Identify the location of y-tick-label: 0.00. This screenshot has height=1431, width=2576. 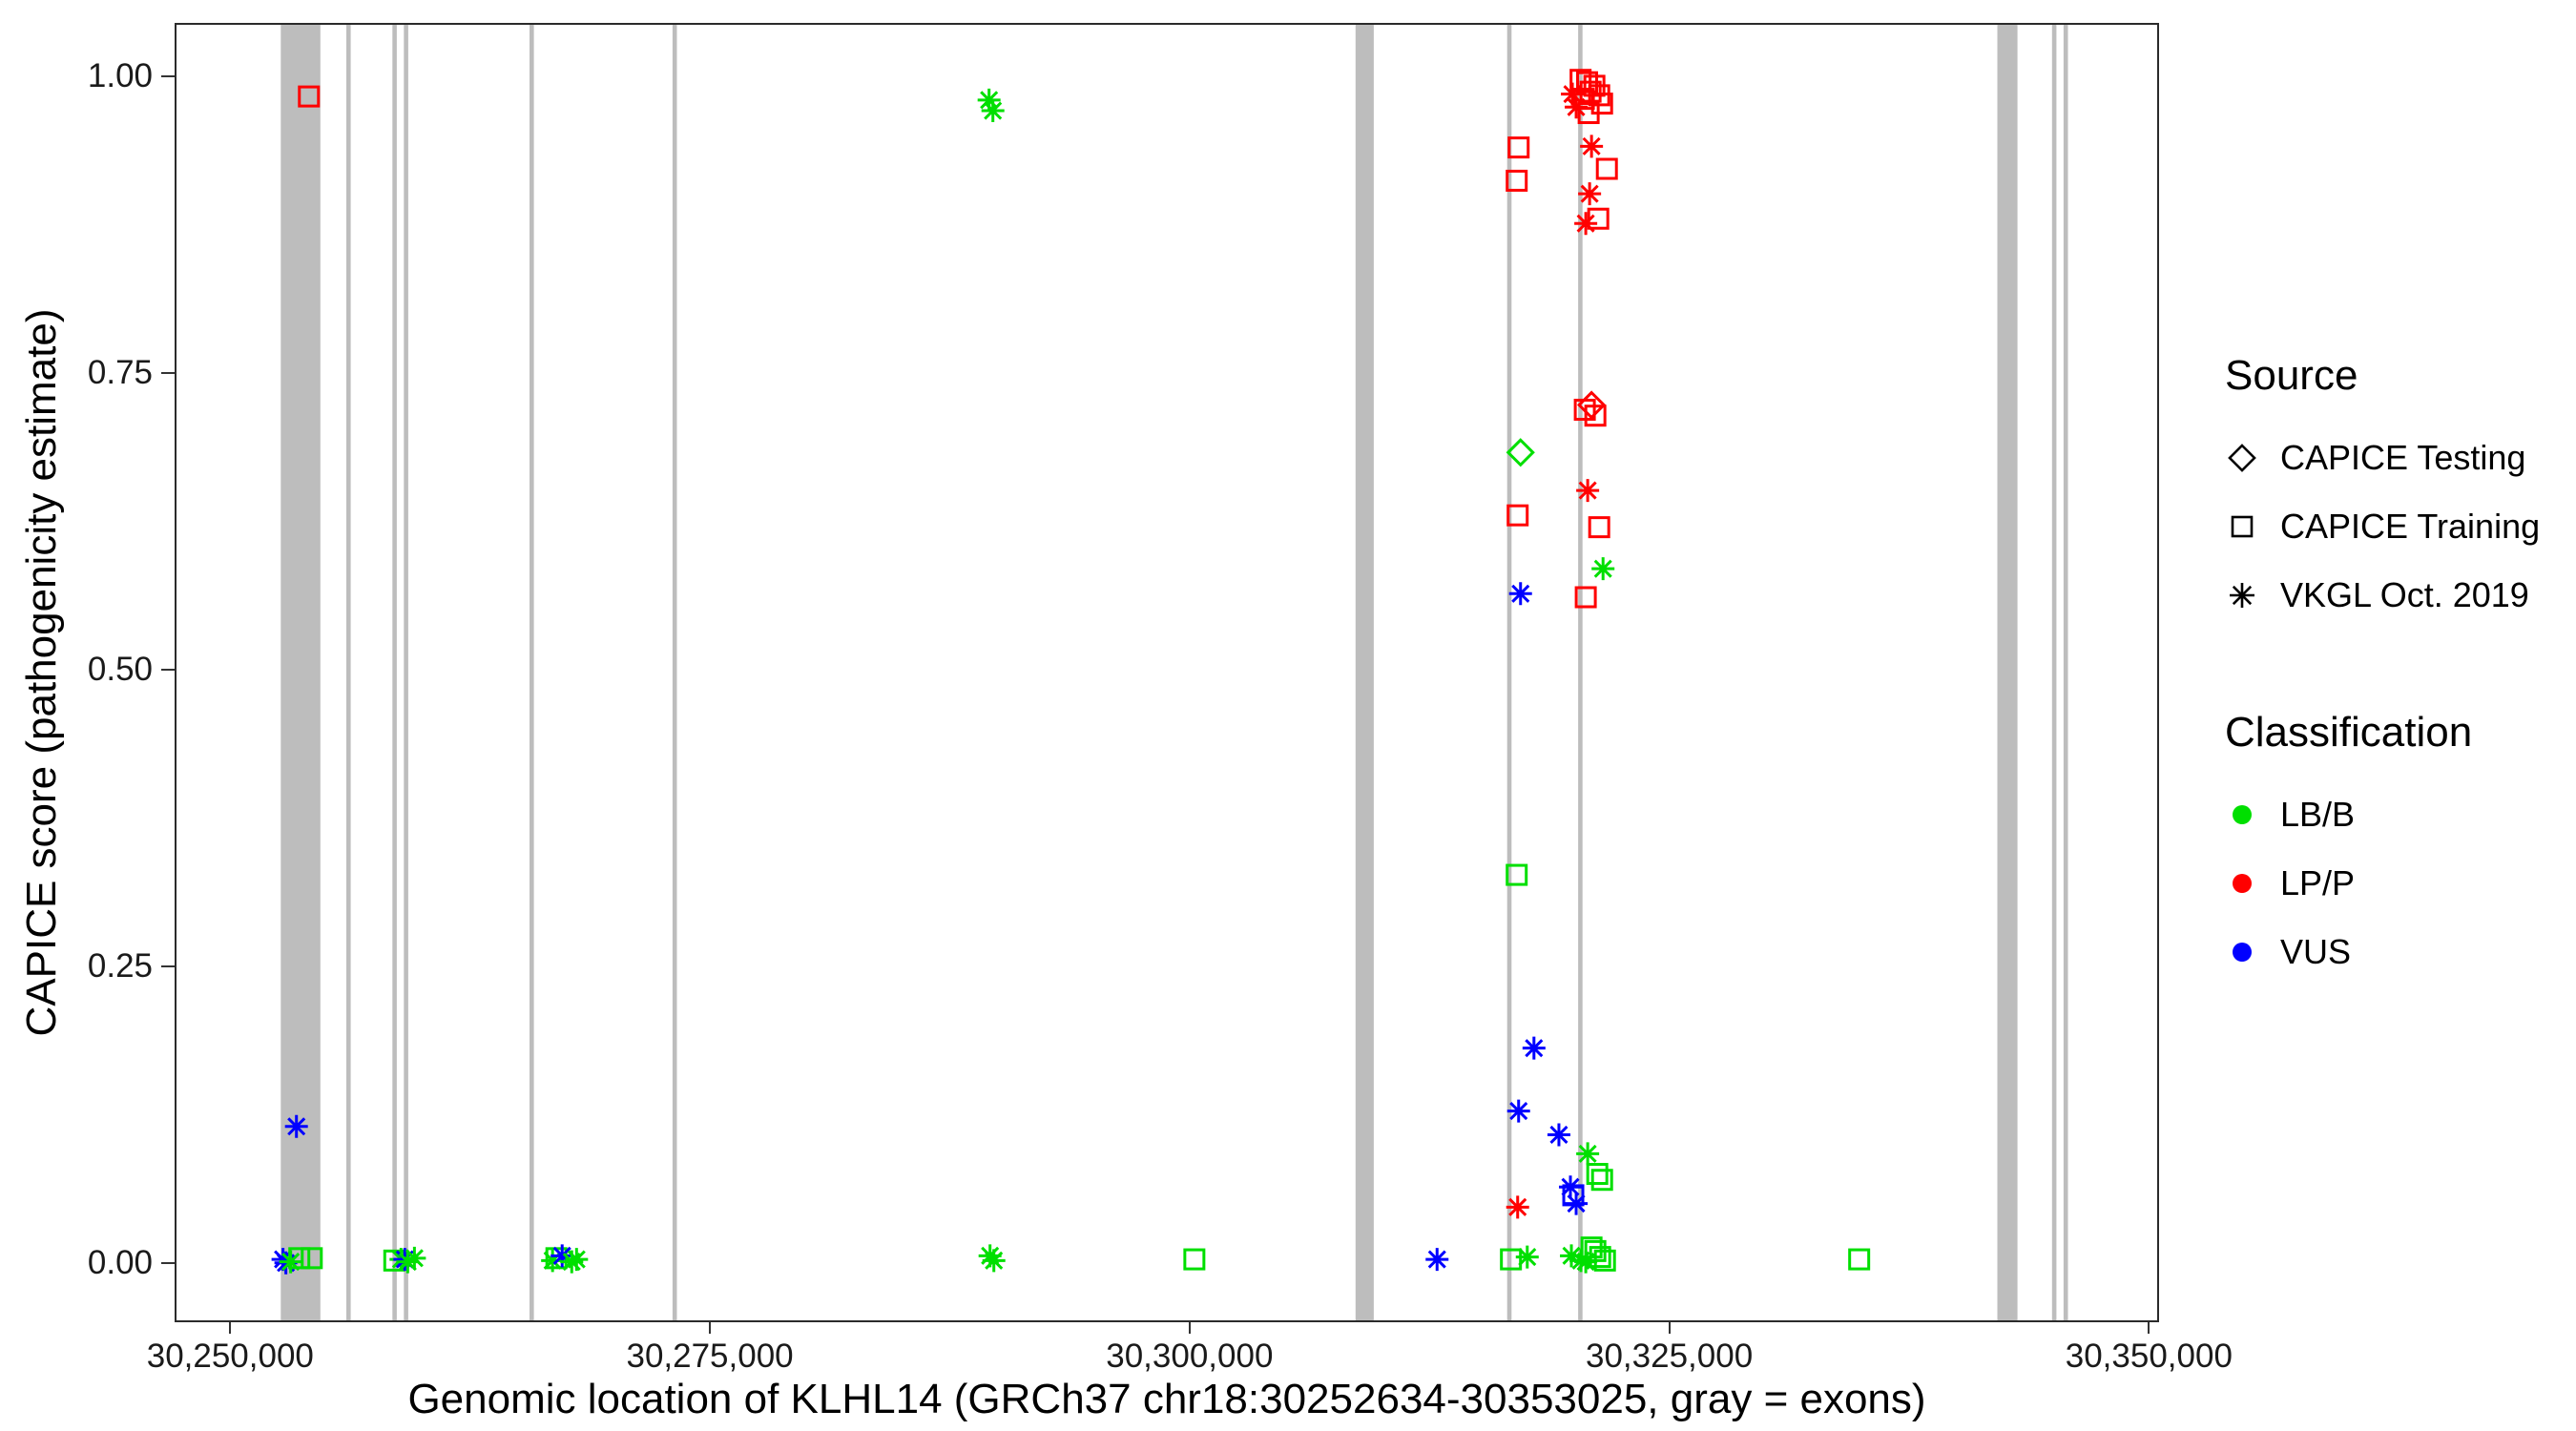
(120, 1262).